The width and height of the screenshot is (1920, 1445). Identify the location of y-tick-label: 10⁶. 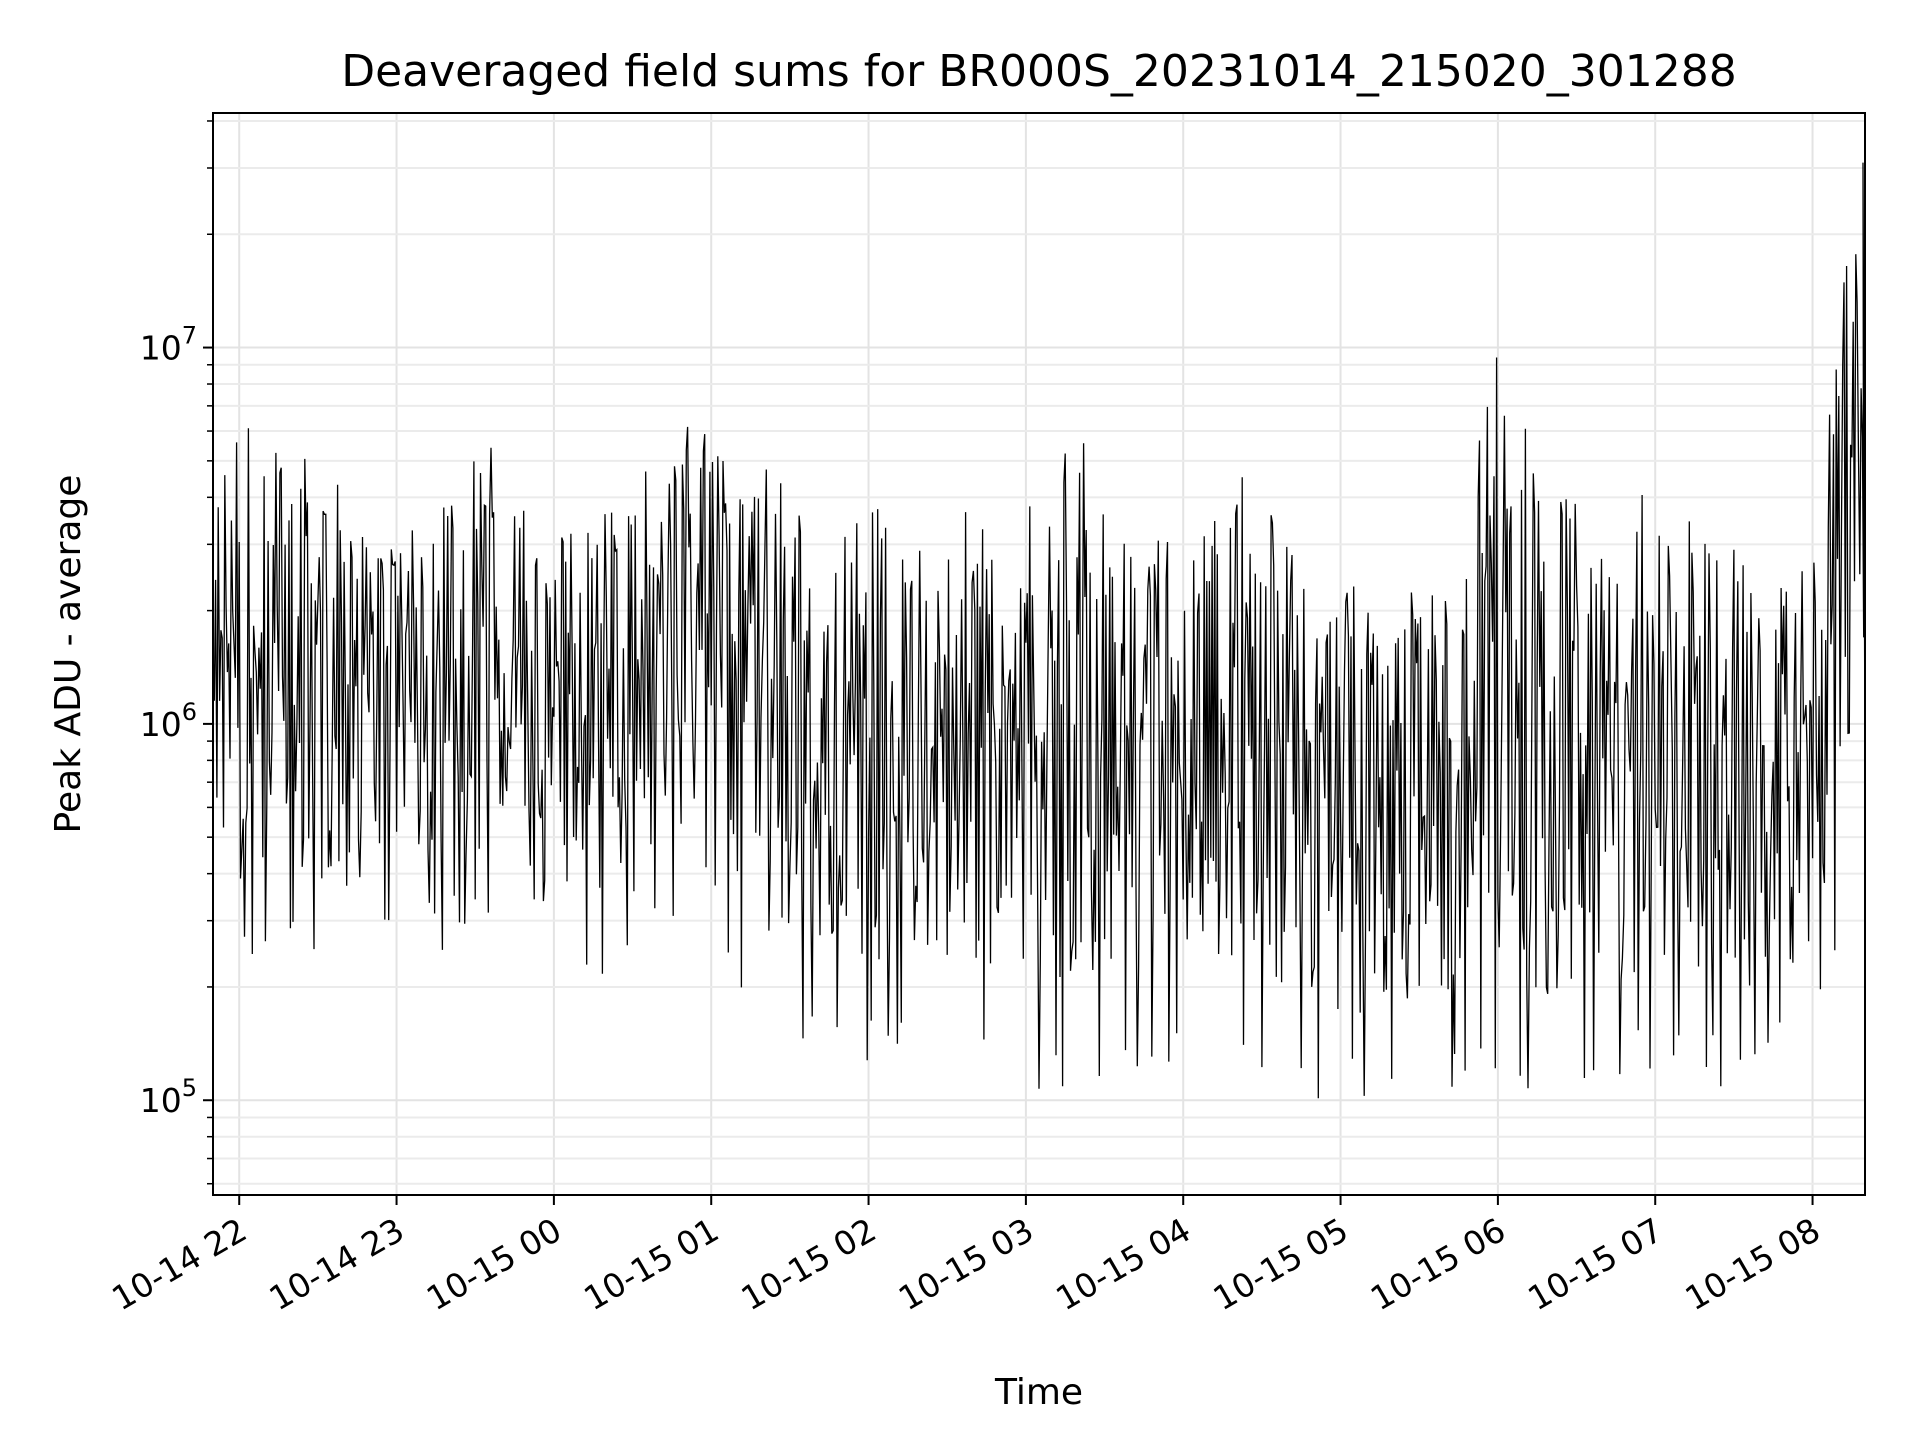
(168, 721).